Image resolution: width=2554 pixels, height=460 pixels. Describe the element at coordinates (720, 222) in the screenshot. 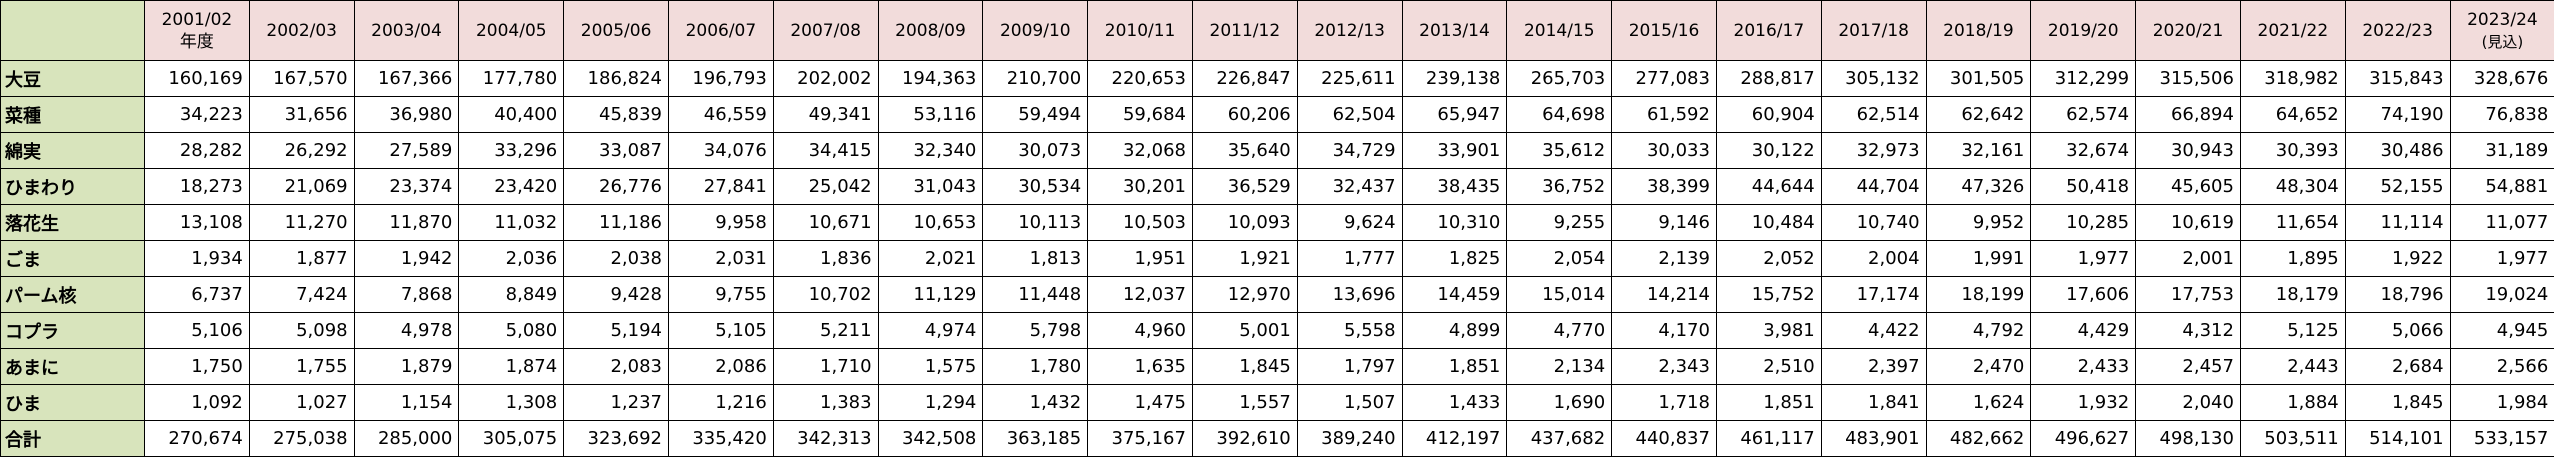

I see `cell-value: 9,958` at that location.